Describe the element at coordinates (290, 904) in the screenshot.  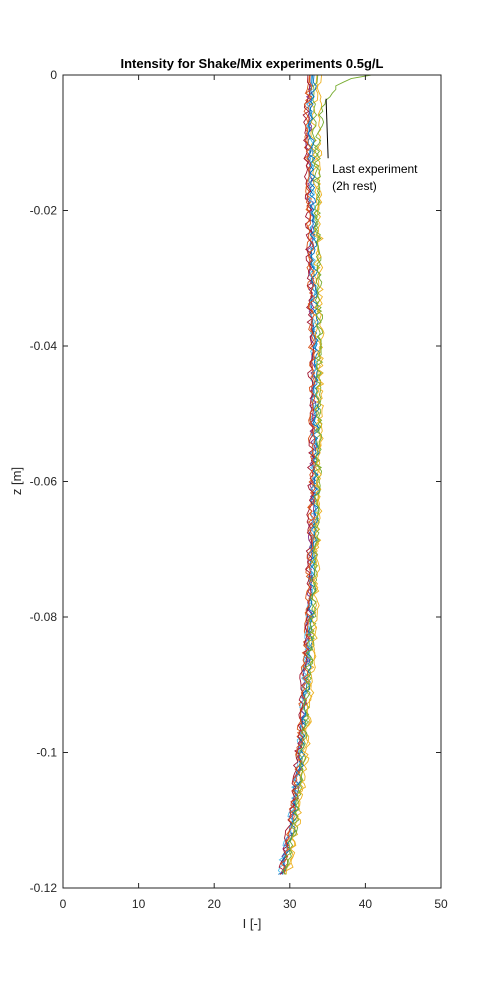
I see `x-tick-label: 30` at that location.